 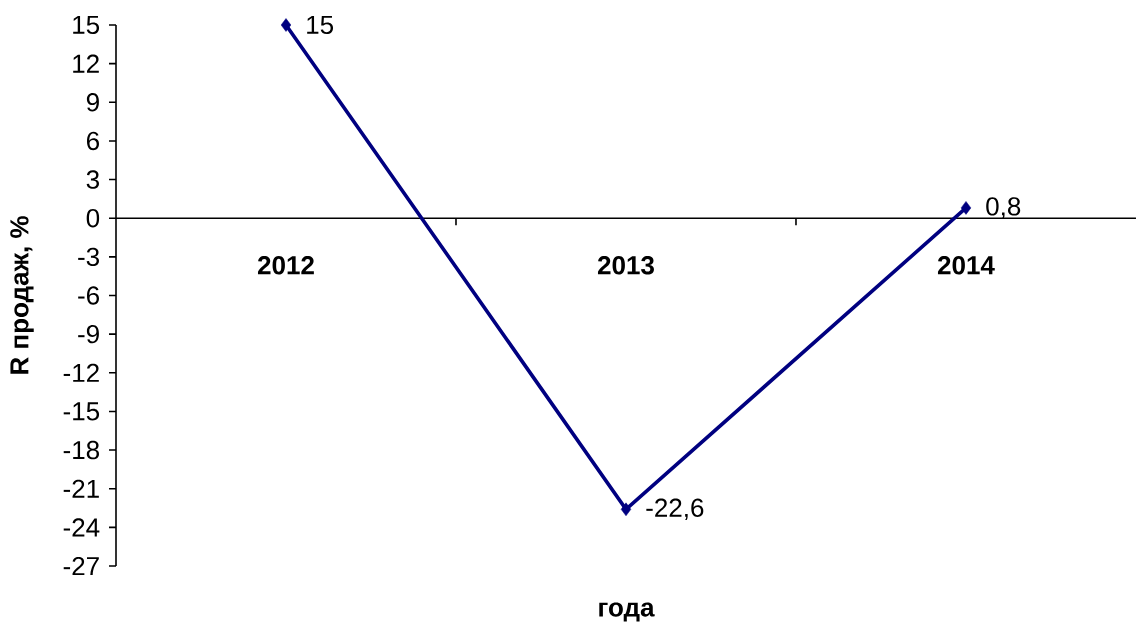 What do you see at coordinates (86, 63) in the screenshot?
I see `y-tick-label: 12` at bounding box center [86, 63].